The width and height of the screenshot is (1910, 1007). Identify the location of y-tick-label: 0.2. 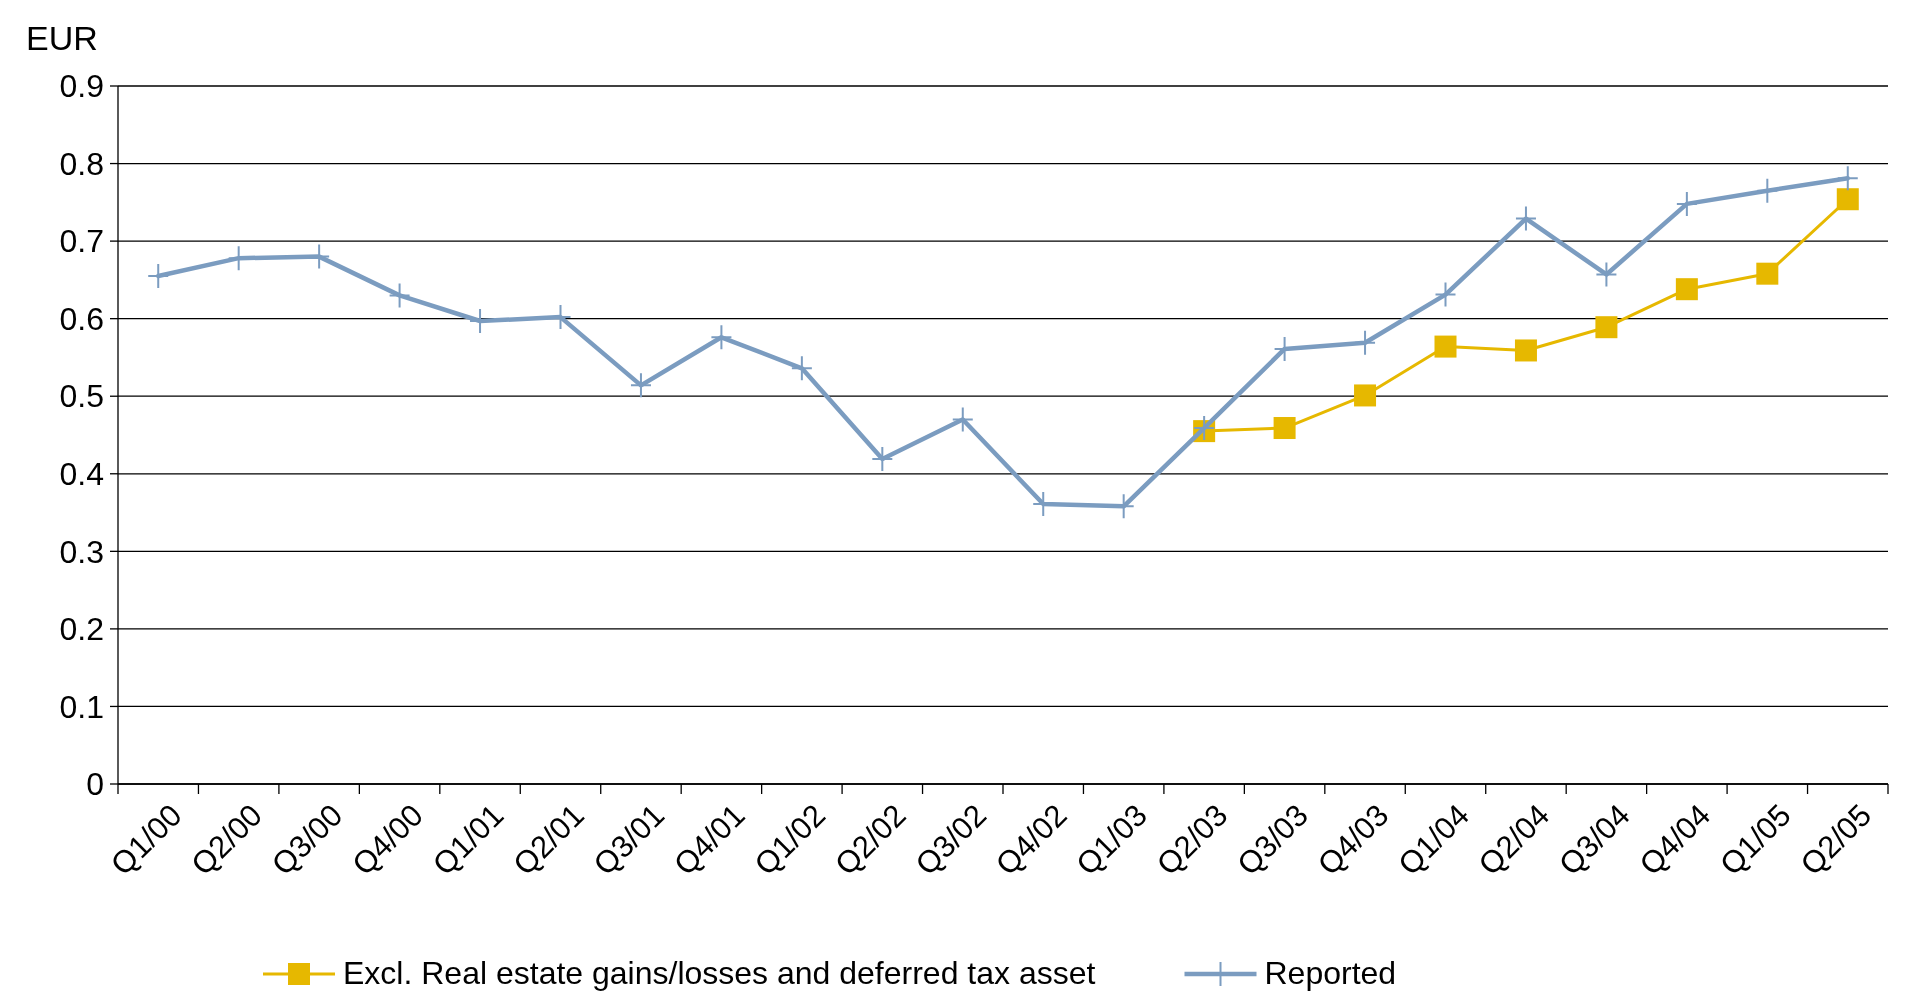
(81, 629).